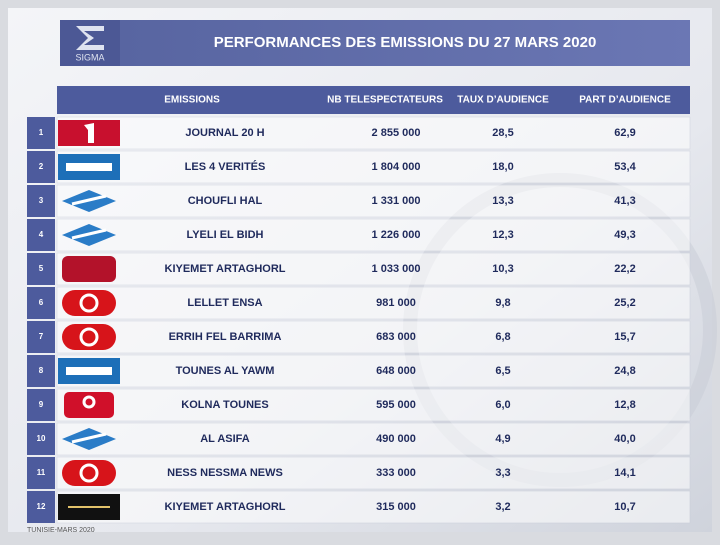 This screenshot has width=720, height=545. I want to click on cell: LYELI EL BIDH, so click(224, 235).